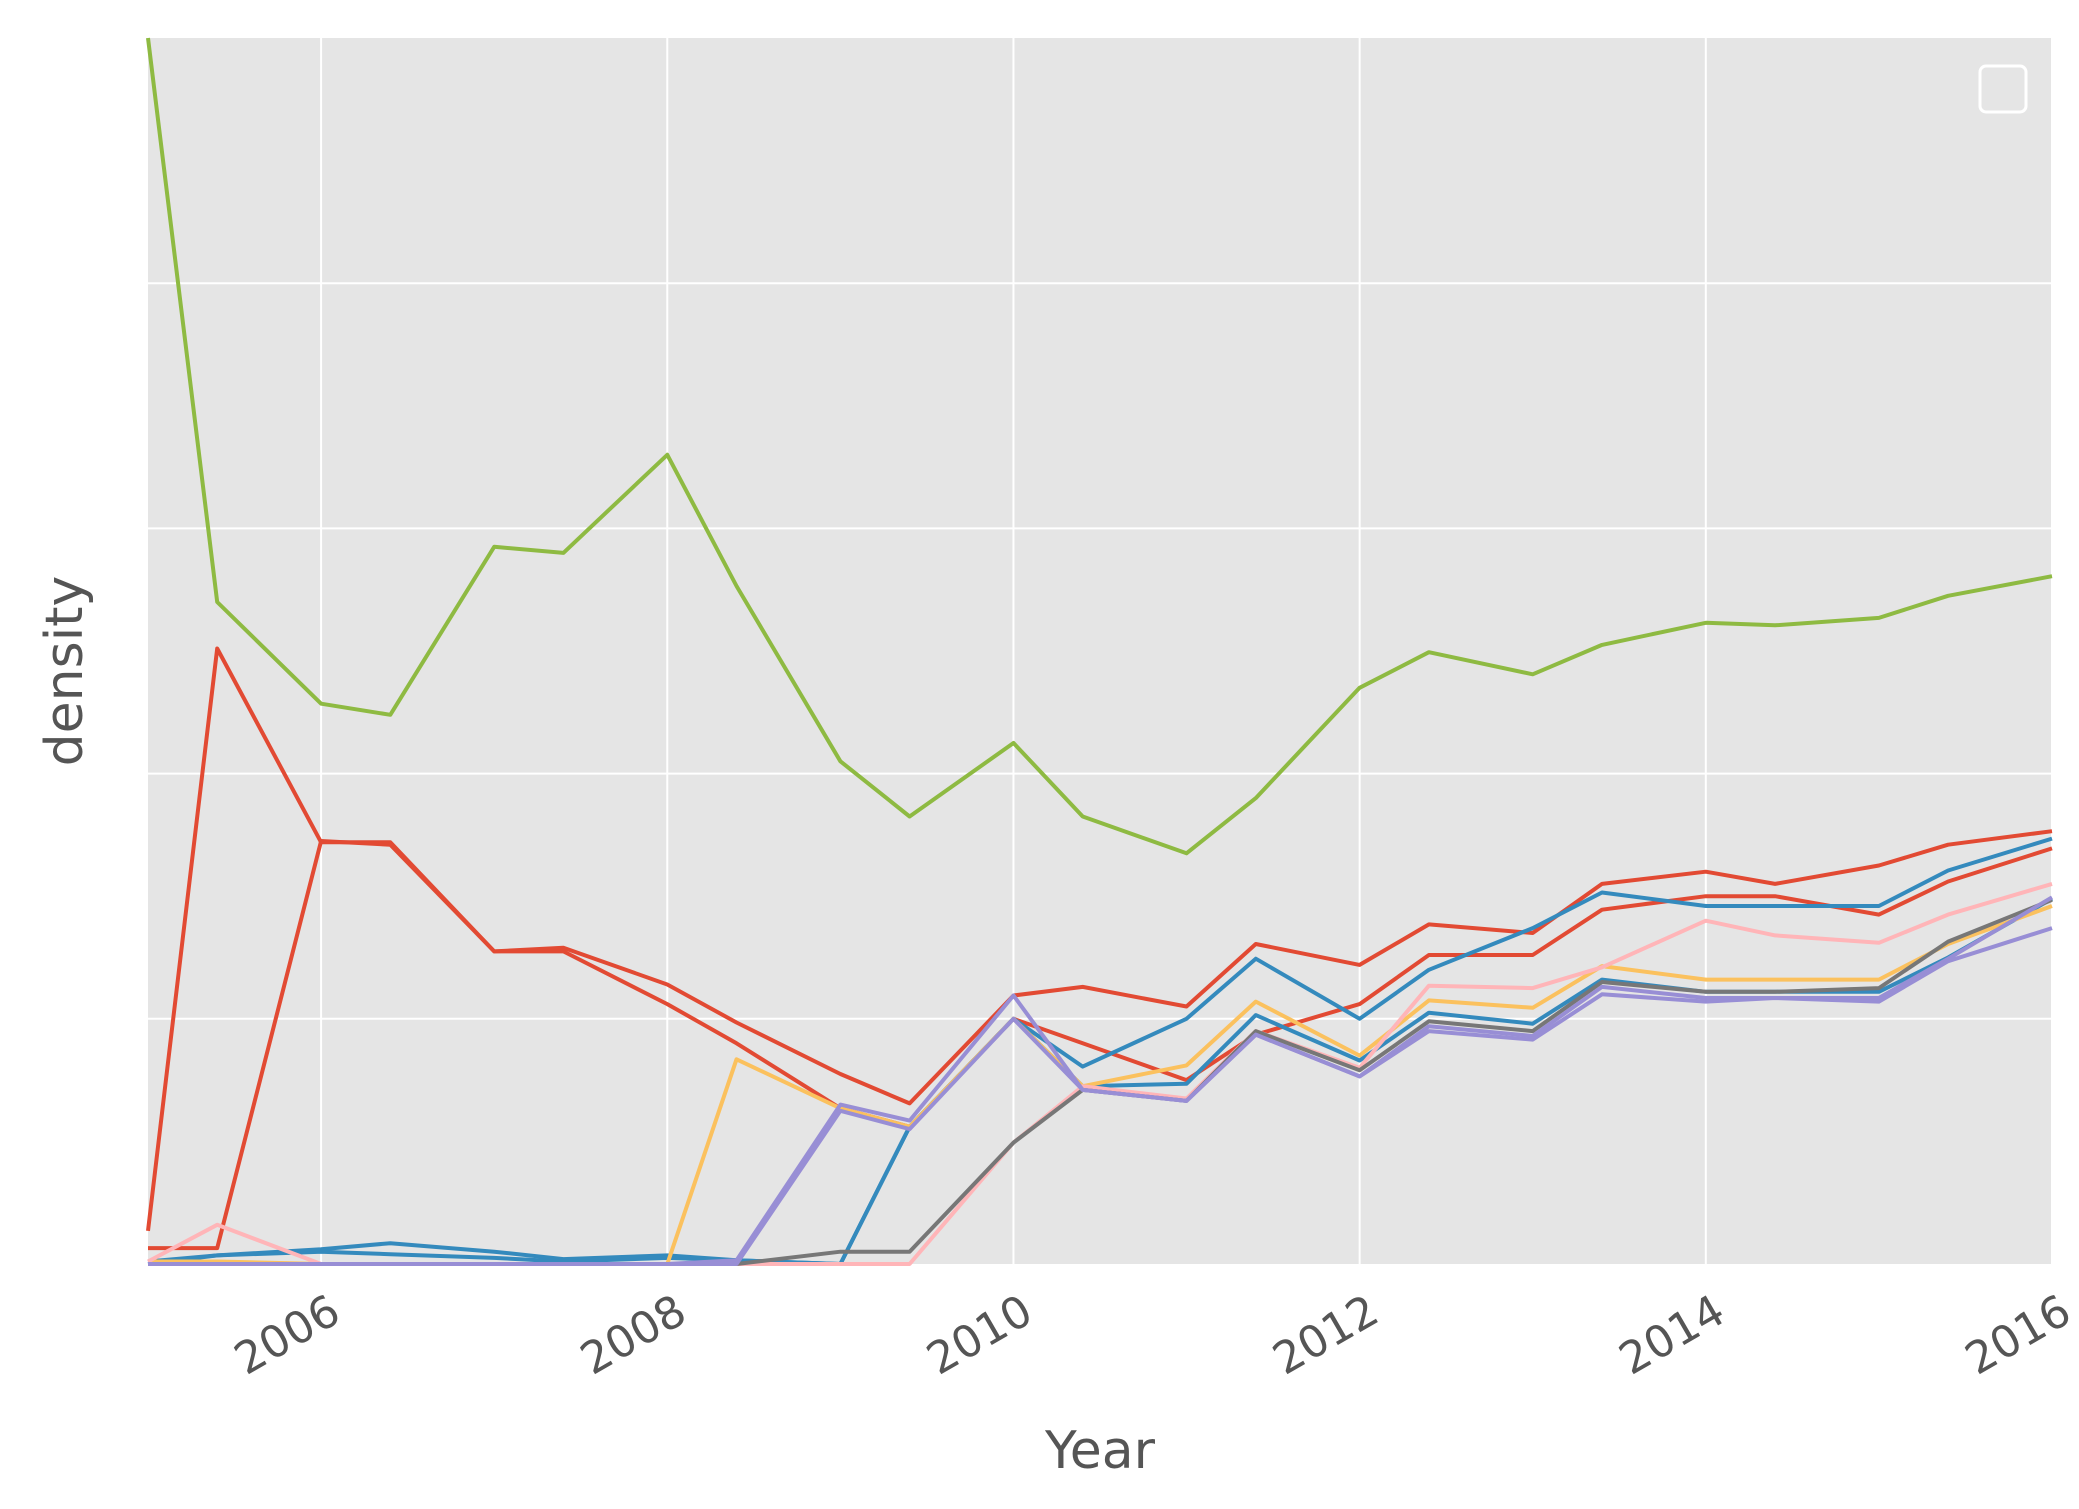  What do you see at coordinates (2003, 89) in the screenshot?
I see `legend` at bounding box center [2003, 89].